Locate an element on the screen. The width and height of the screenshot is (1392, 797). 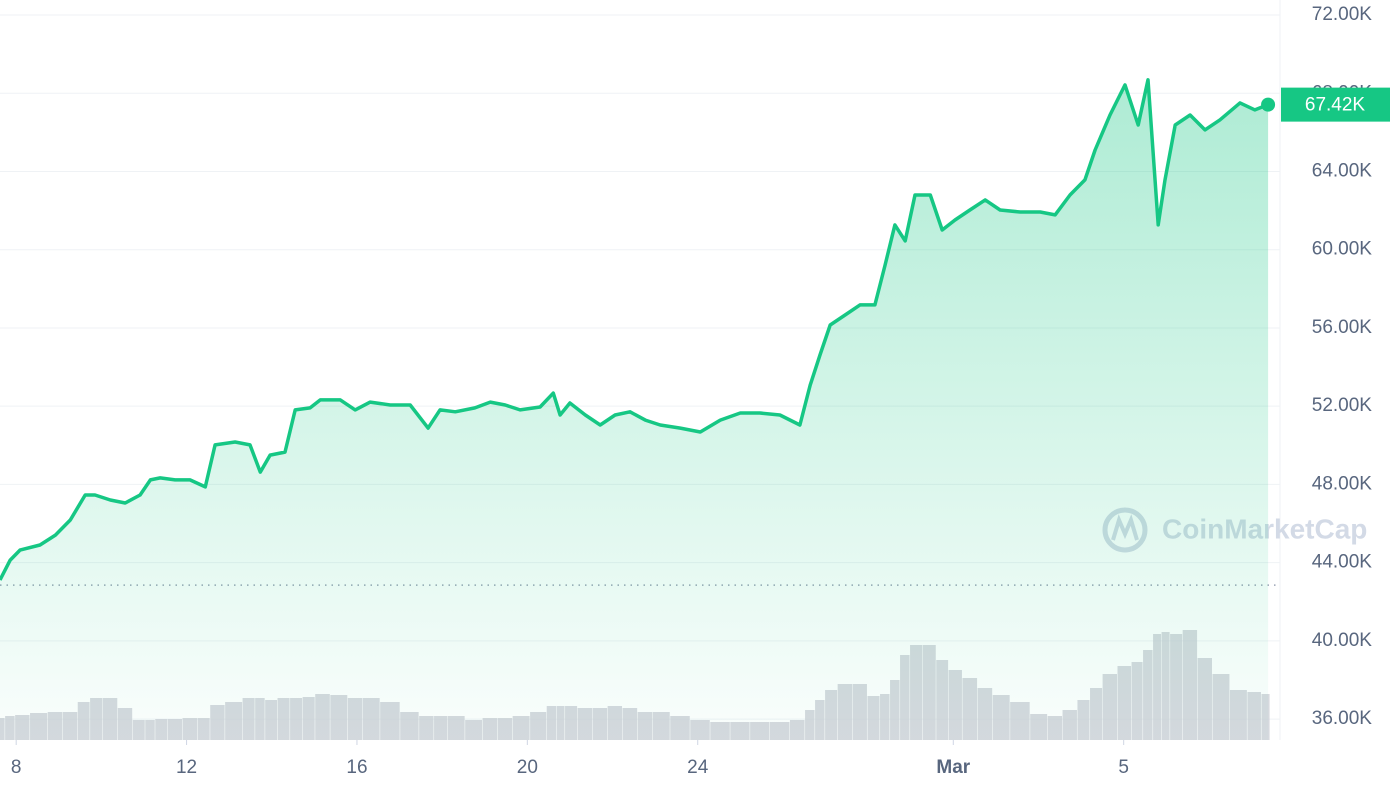
x-tick-label: Mar is located at coordinates (953, 767).